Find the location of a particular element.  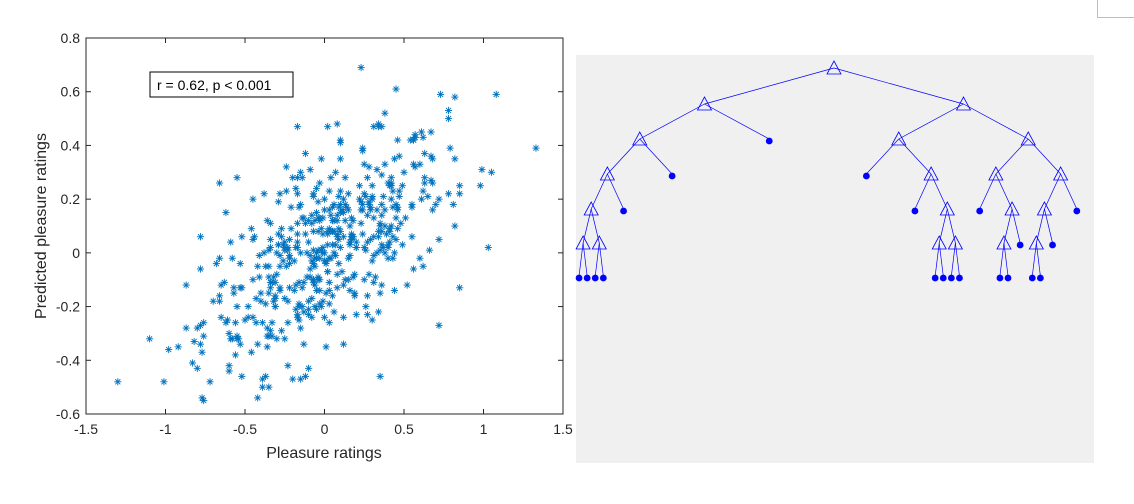

x-tick-label: 0 is located at coordinates (325, 429).